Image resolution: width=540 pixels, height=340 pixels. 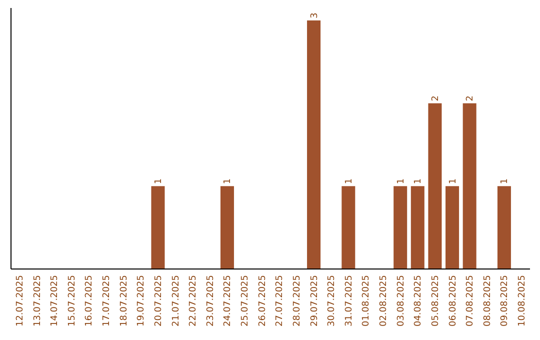 I want to click on x-tick-label: 03.08.2025, so click(x=401, y=301).